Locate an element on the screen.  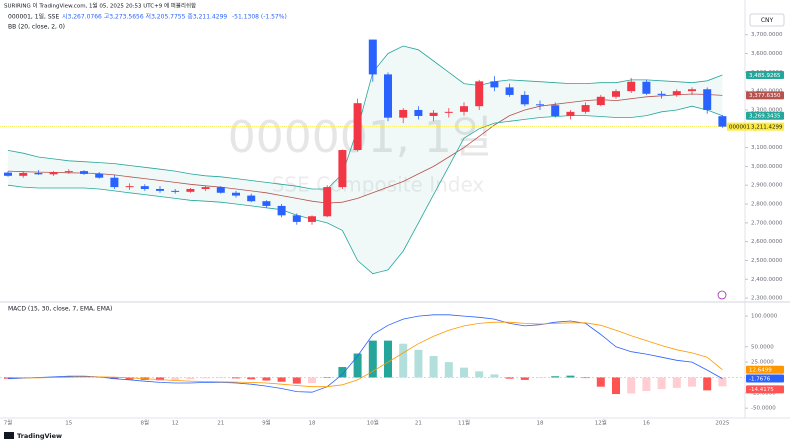
y-tick-label: 2,600.0000 is located at coordinates (767, 242).